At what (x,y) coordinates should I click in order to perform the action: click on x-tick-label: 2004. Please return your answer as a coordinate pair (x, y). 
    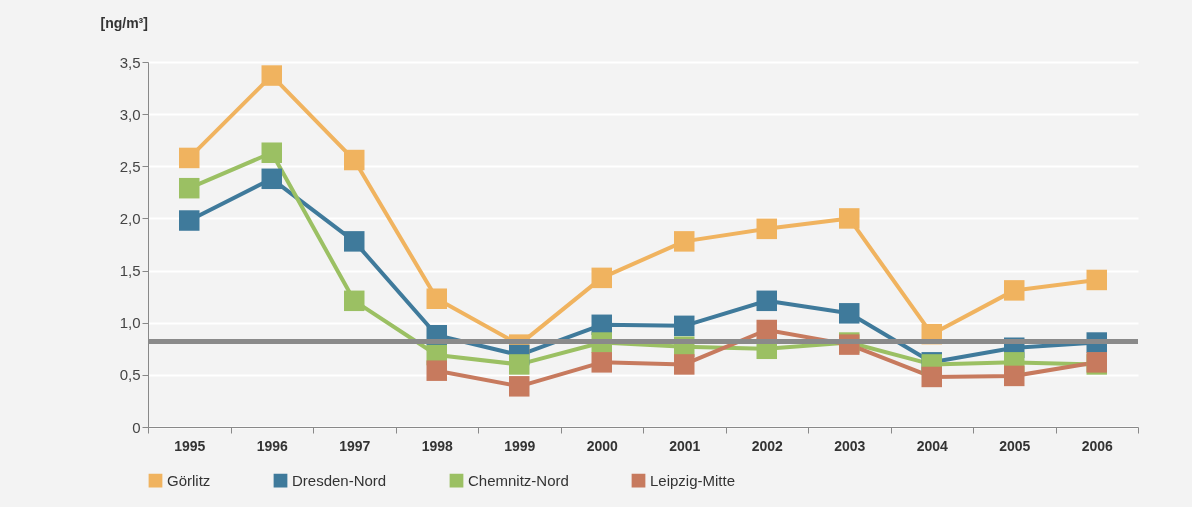
    Looking at the image, I should click on (932, 445).